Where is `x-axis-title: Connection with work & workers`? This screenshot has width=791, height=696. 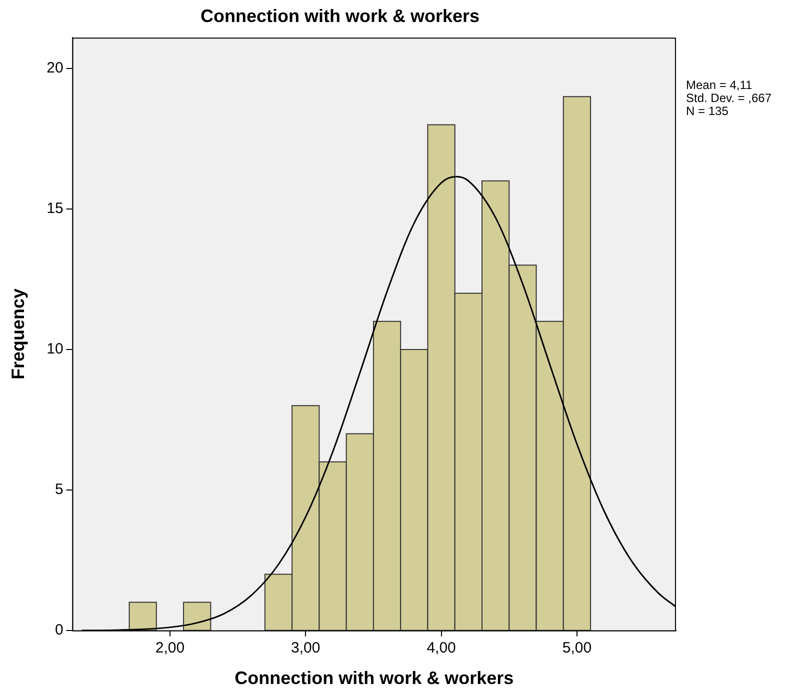 x-axis-title: Connection with work & workers is located at coordinates (374, 678).